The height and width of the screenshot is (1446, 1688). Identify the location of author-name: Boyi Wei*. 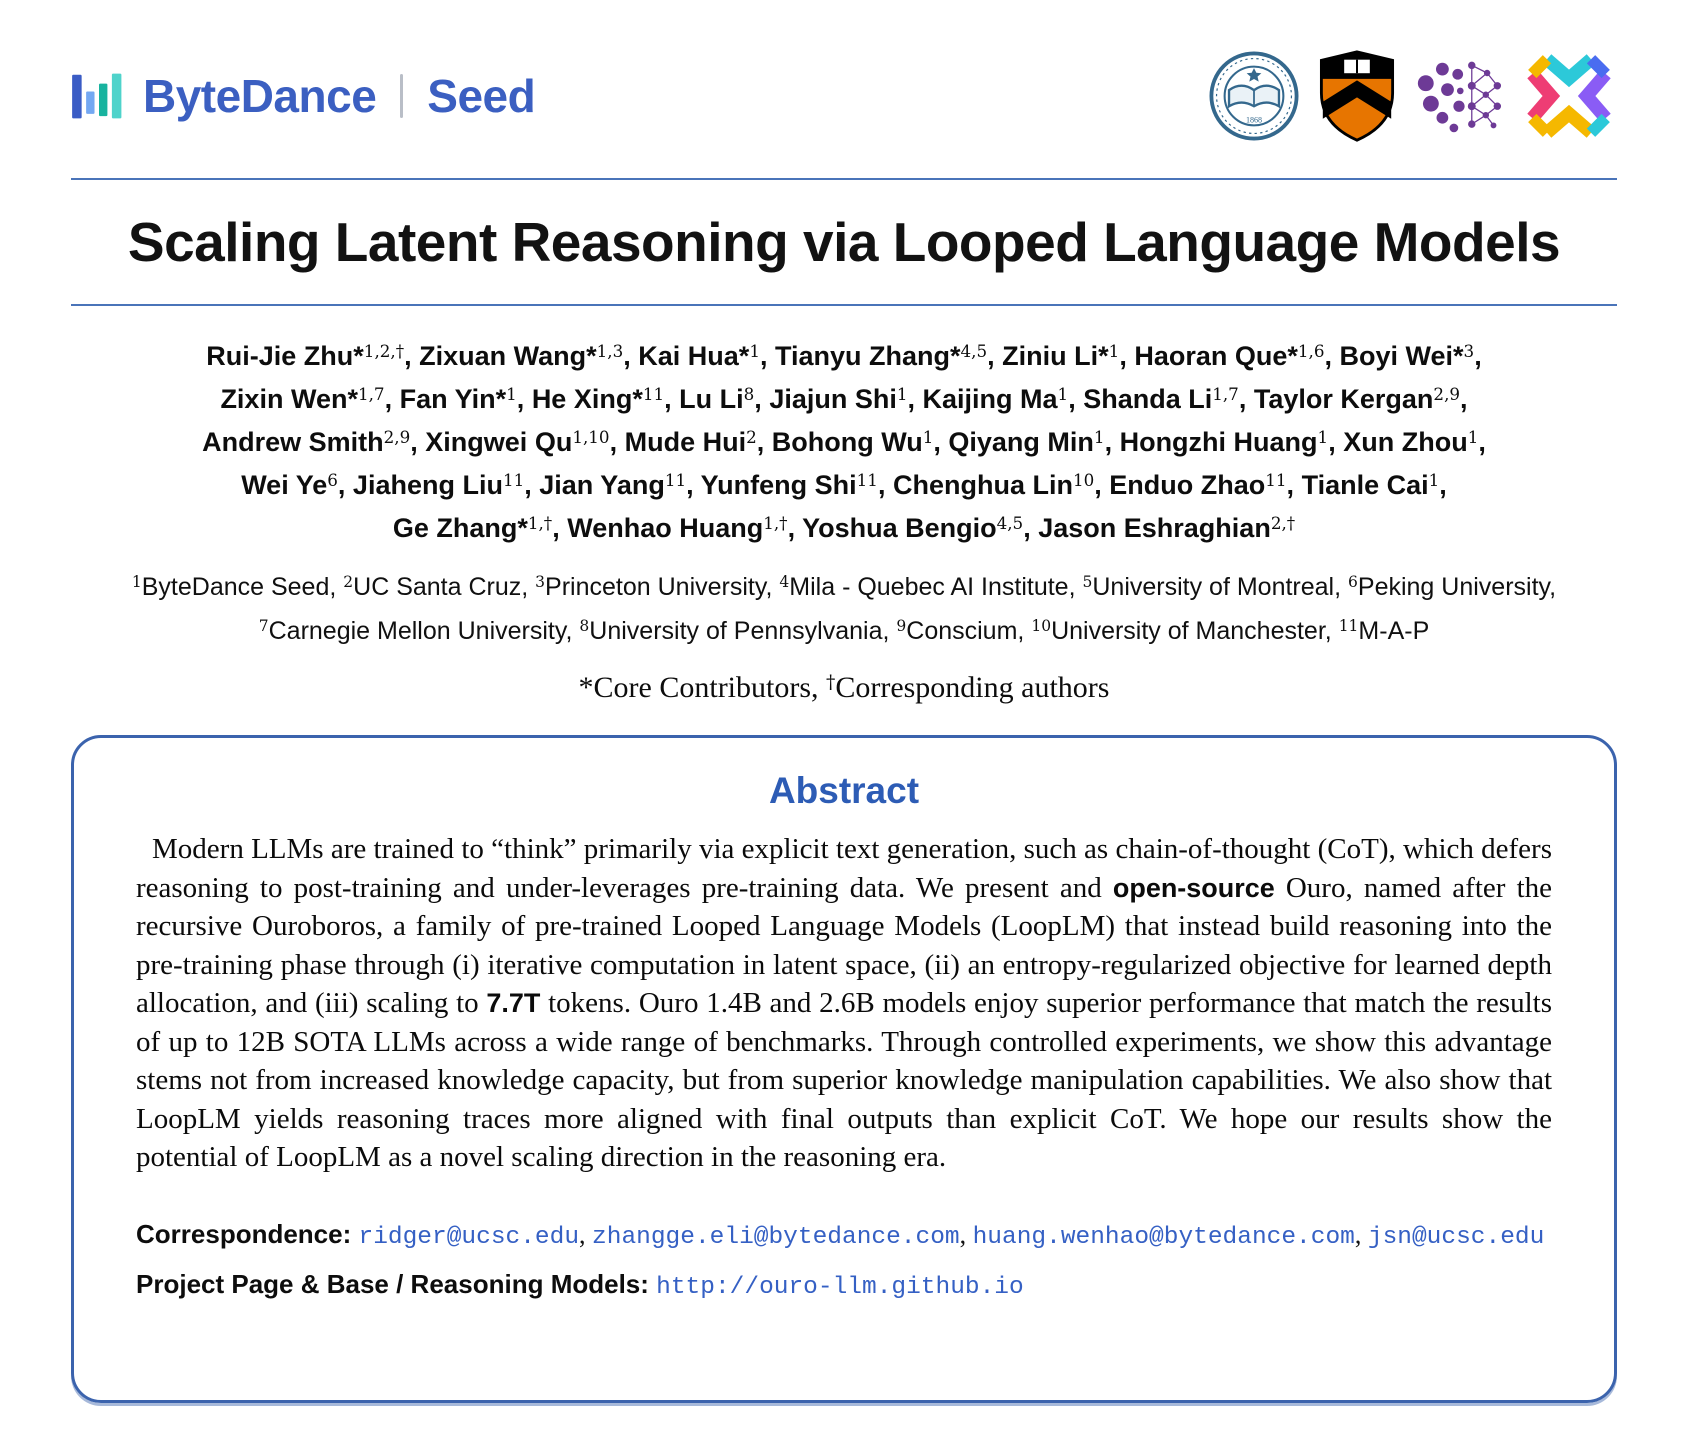
(1401, 356).